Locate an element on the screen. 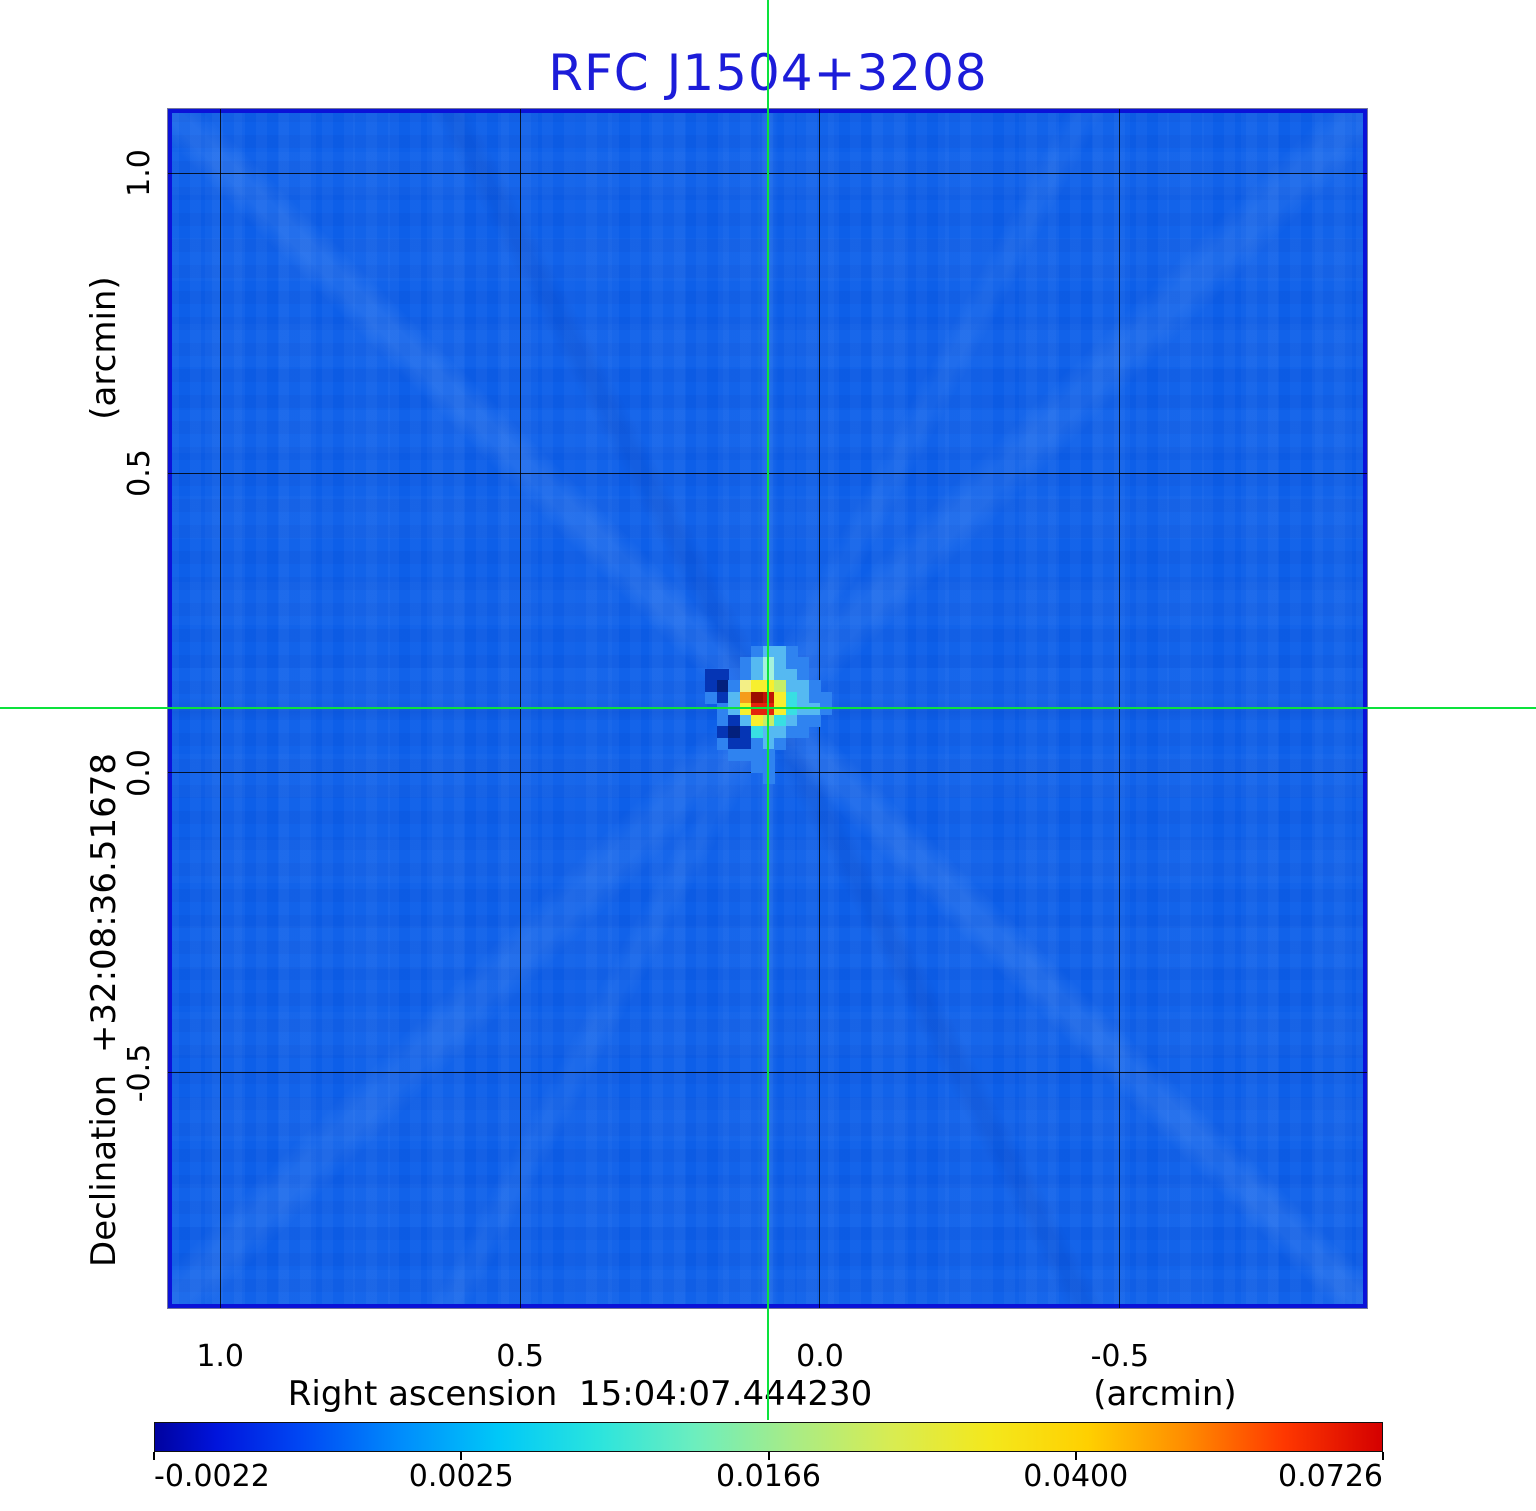 The width and height of the screenshot is (1536, 1511). colorbar-tick-label: 0.0025 is located at coordinates (461, 1476).